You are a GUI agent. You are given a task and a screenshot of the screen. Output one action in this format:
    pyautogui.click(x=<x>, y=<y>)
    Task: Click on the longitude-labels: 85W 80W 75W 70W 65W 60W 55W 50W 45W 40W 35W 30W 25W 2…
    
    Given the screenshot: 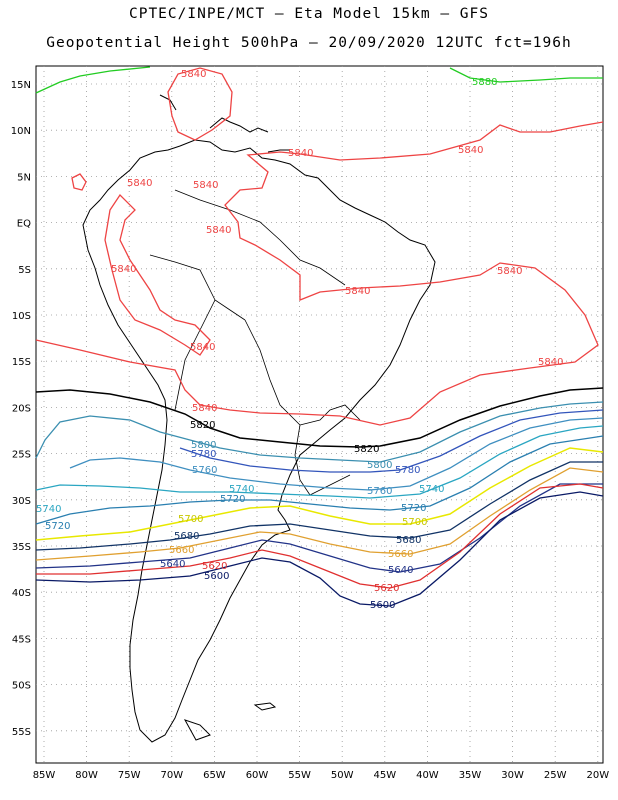 What is the action you would take?
    pyautogui.click(x=321, y=775)
    